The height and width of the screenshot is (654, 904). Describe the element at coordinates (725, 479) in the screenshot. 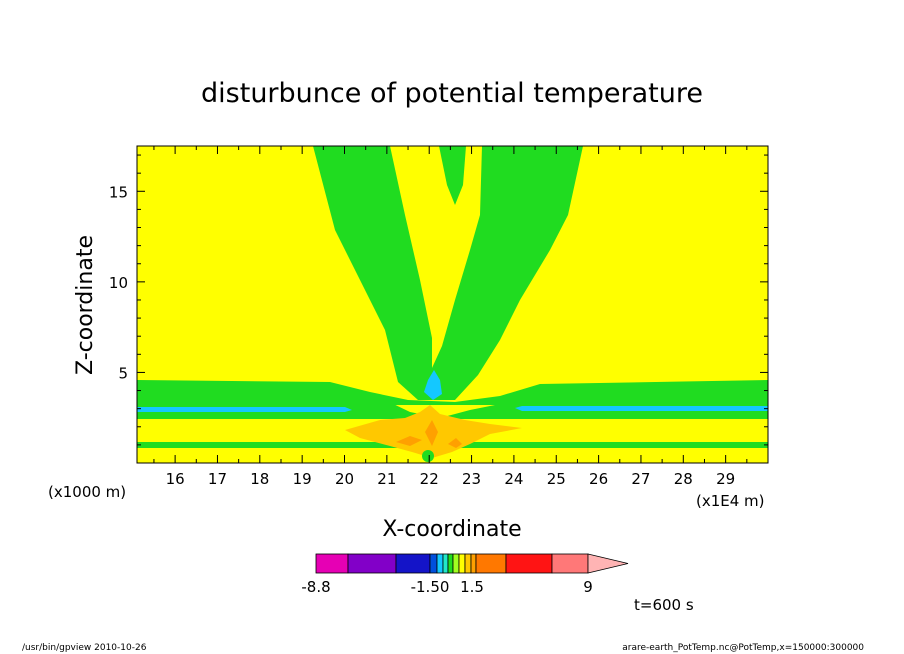

I see `x-tick-label: 29` at that location.